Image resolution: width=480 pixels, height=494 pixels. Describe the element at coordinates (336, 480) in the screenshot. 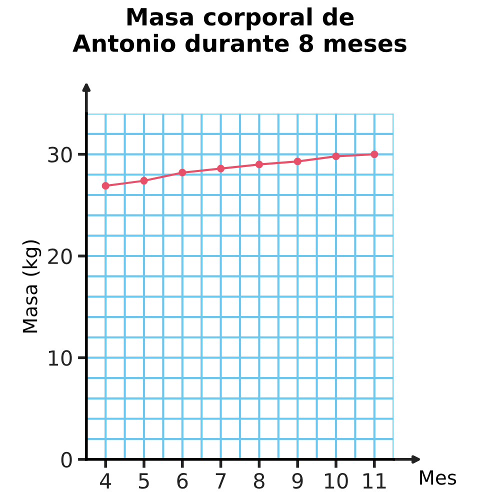

I see `x-tick-label: 10` at that location.